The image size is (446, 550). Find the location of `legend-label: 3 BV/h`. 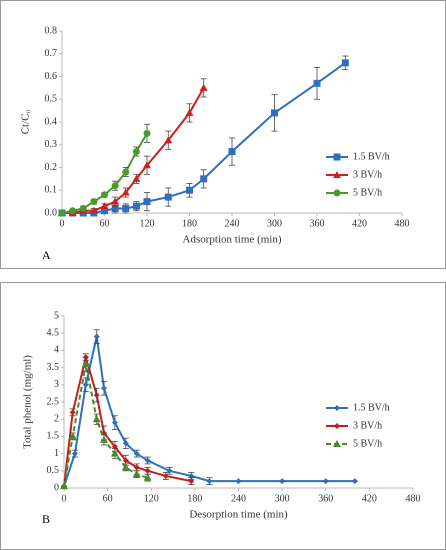

legend-label: 3 BV/h is located at coordinates (367, 425).